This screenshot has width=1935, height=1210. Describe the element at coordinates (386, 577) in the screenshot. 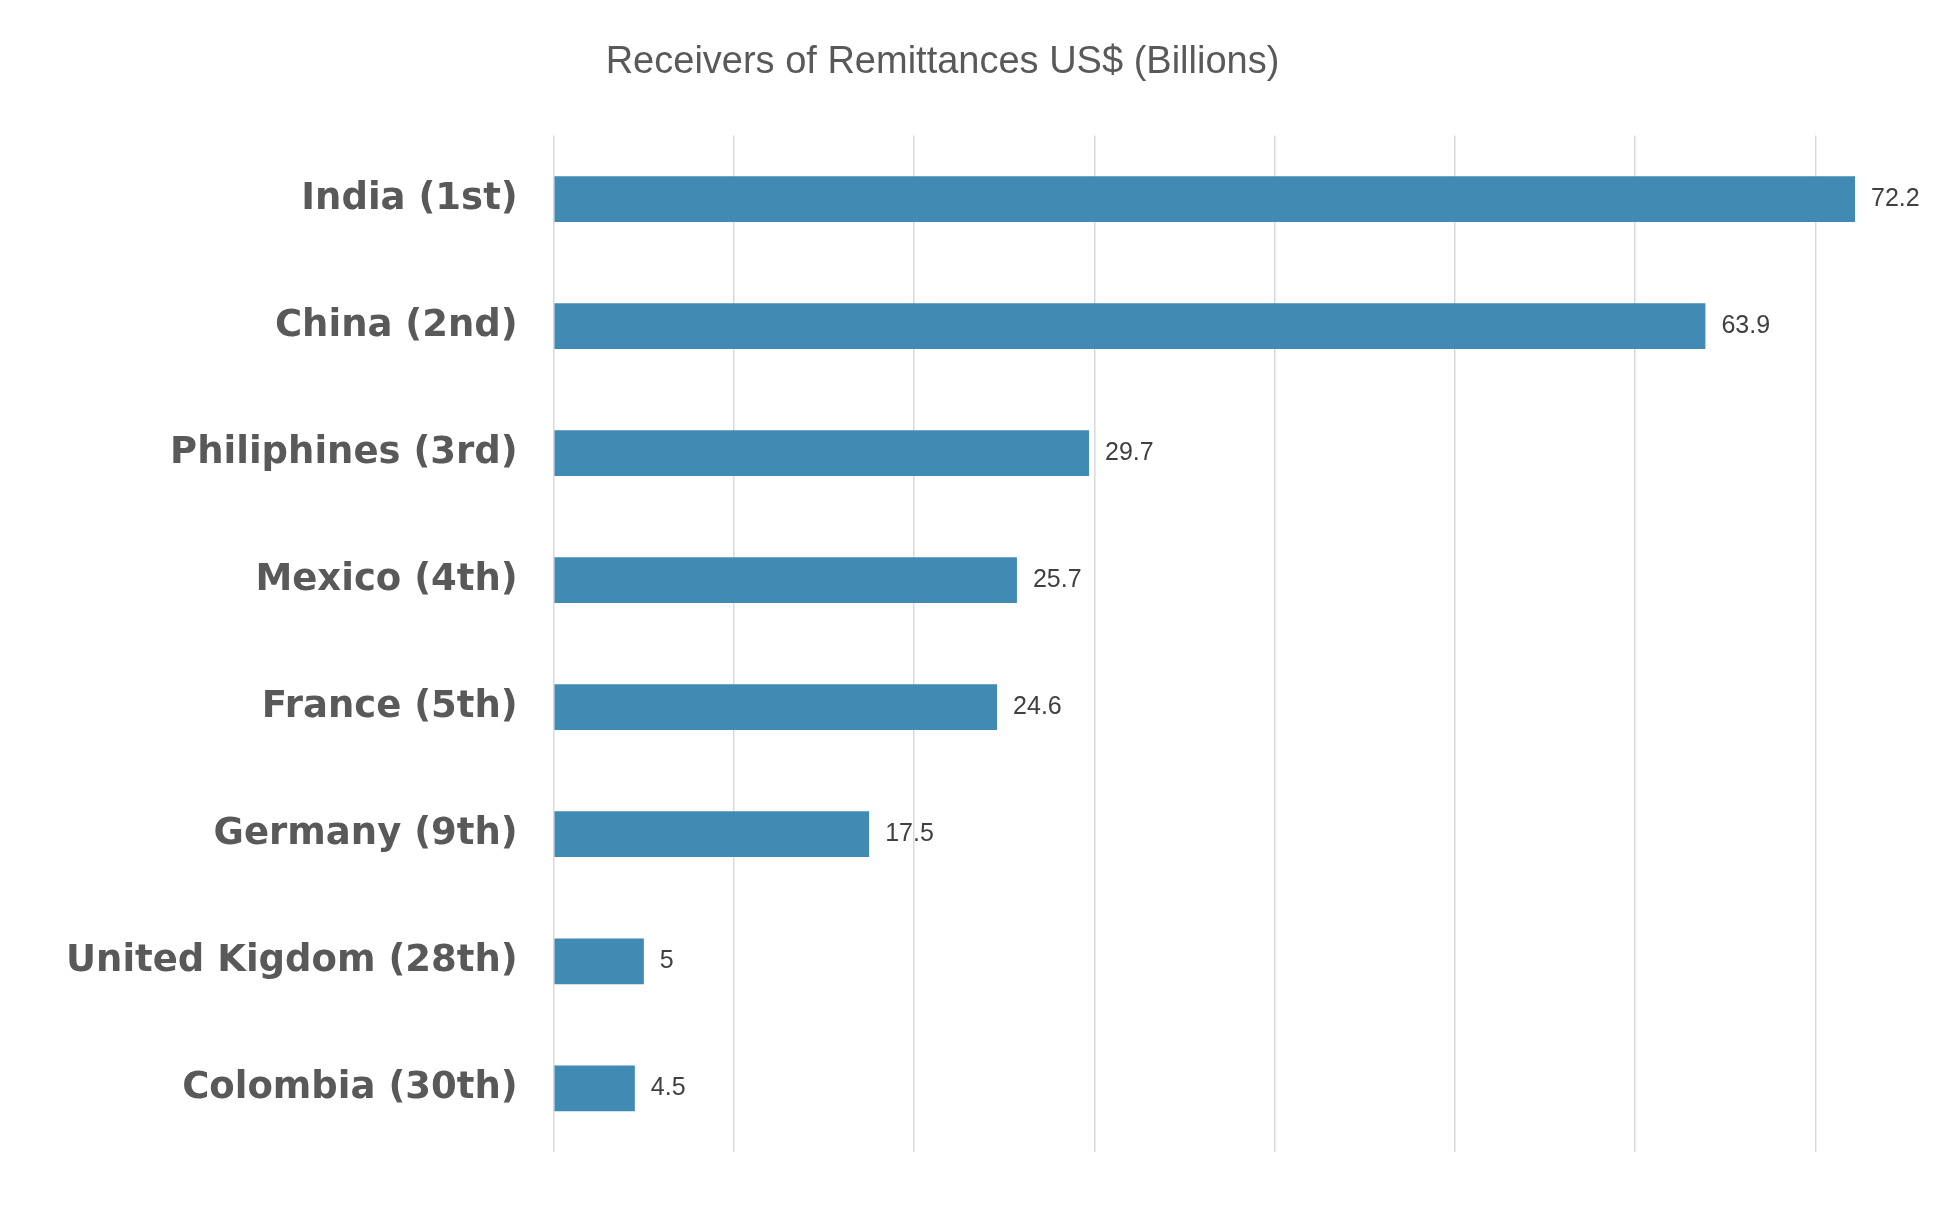

I see `y-tick-label: Mexico (4th)` at that location.